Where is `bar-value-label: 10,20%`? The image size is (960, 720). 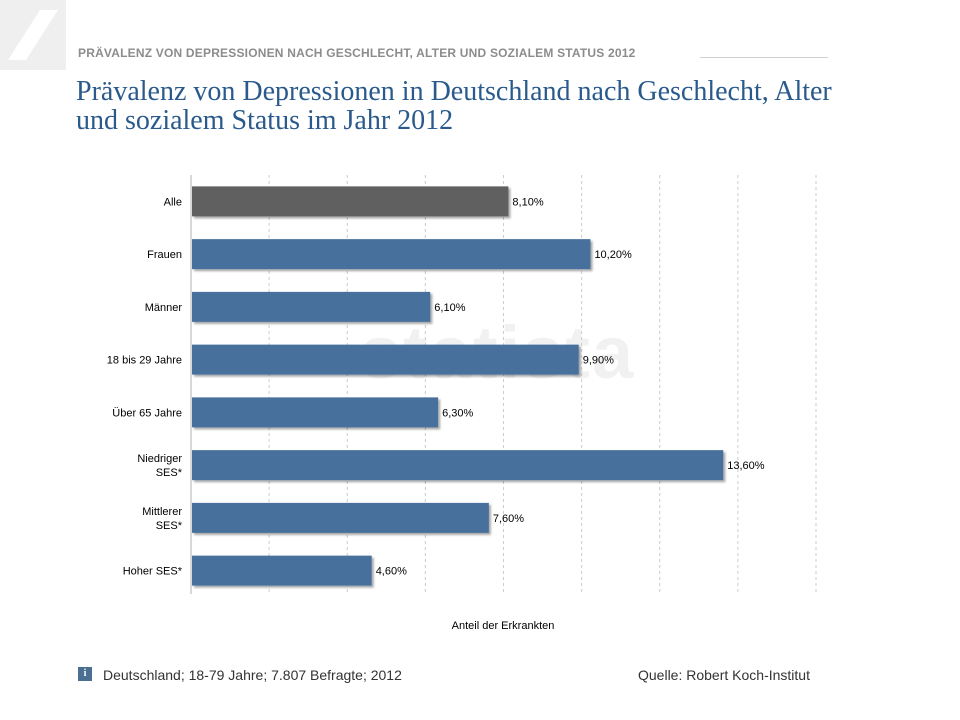 bar-value-label: 10,20% is located at coordinates (613, 255).